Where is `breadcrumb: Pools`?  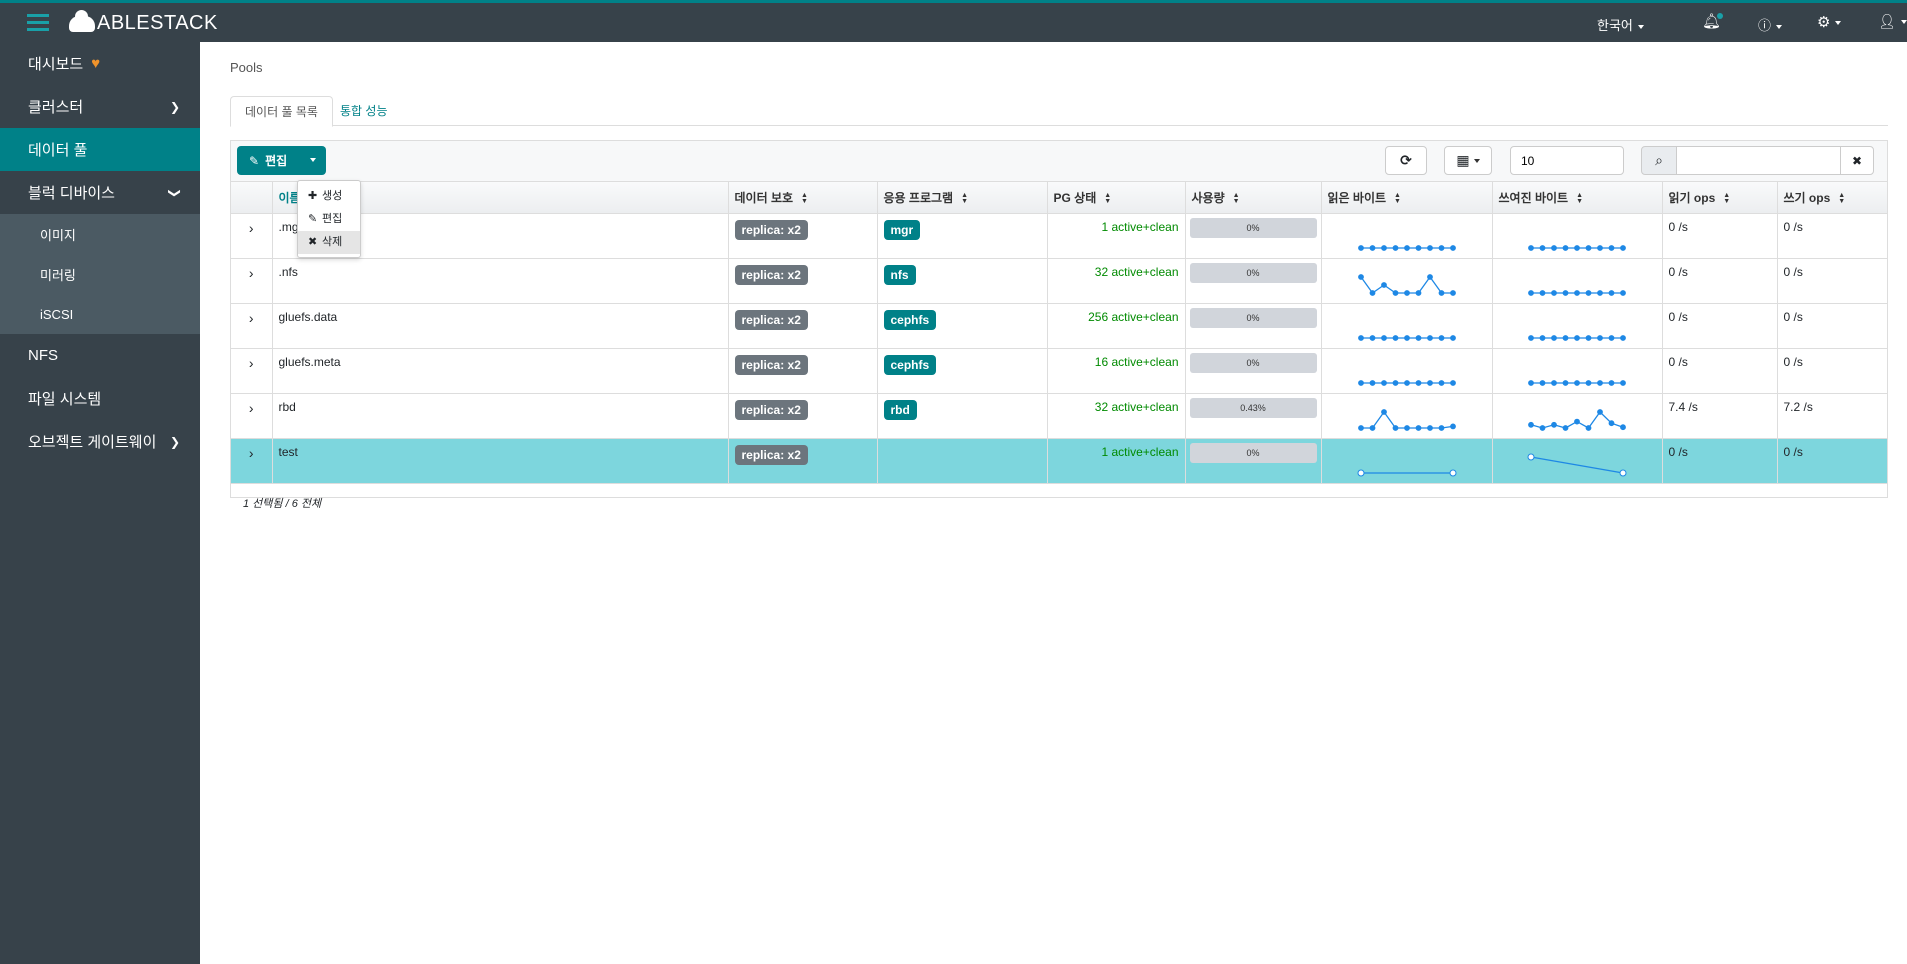 breadcrumb: Pools is located at coordinates (246, 67).